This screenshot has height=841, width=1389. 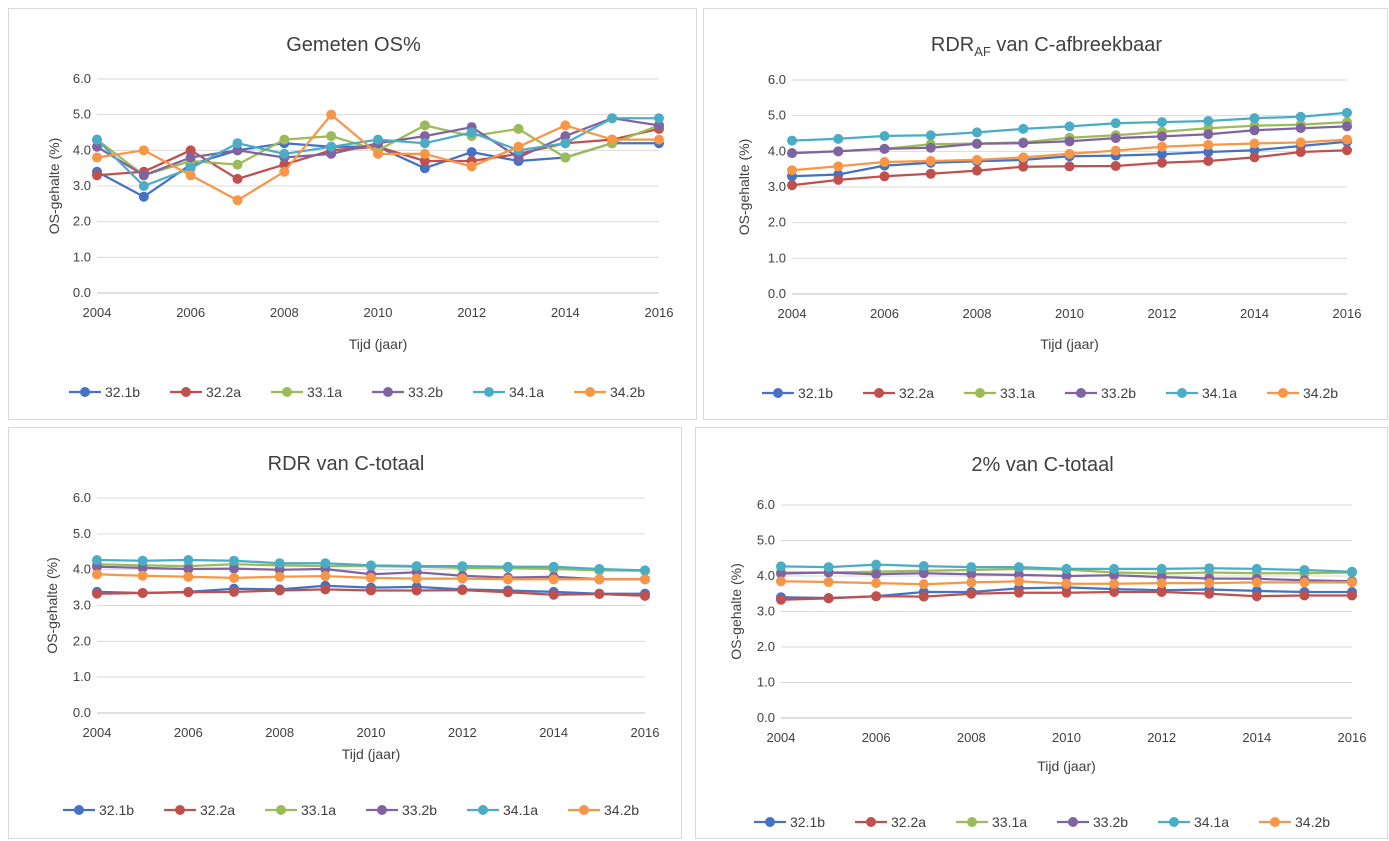 I want to click on chart-title: RDR van C-totaal, so click(x=346, y=464).